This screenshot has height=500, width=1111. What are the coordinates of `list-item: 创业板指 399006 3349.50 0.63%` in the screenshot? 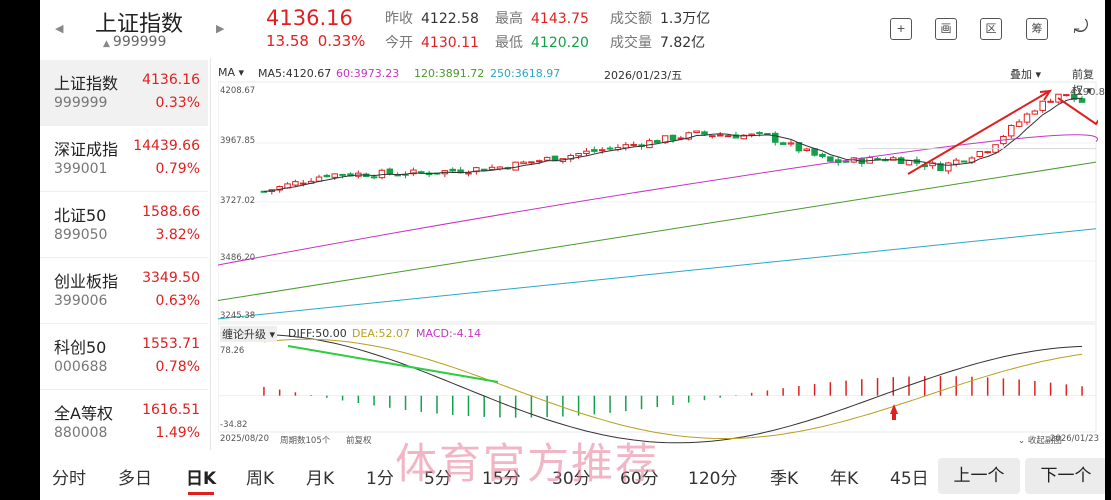 It's located at (124, 291).